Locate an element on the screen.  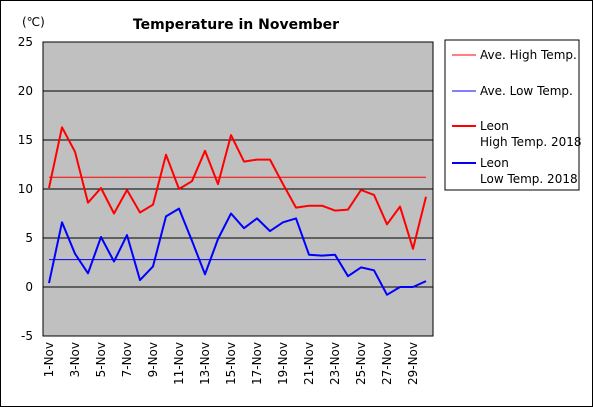
chart-title: Temperature in November is located at coordinates (236, 25).